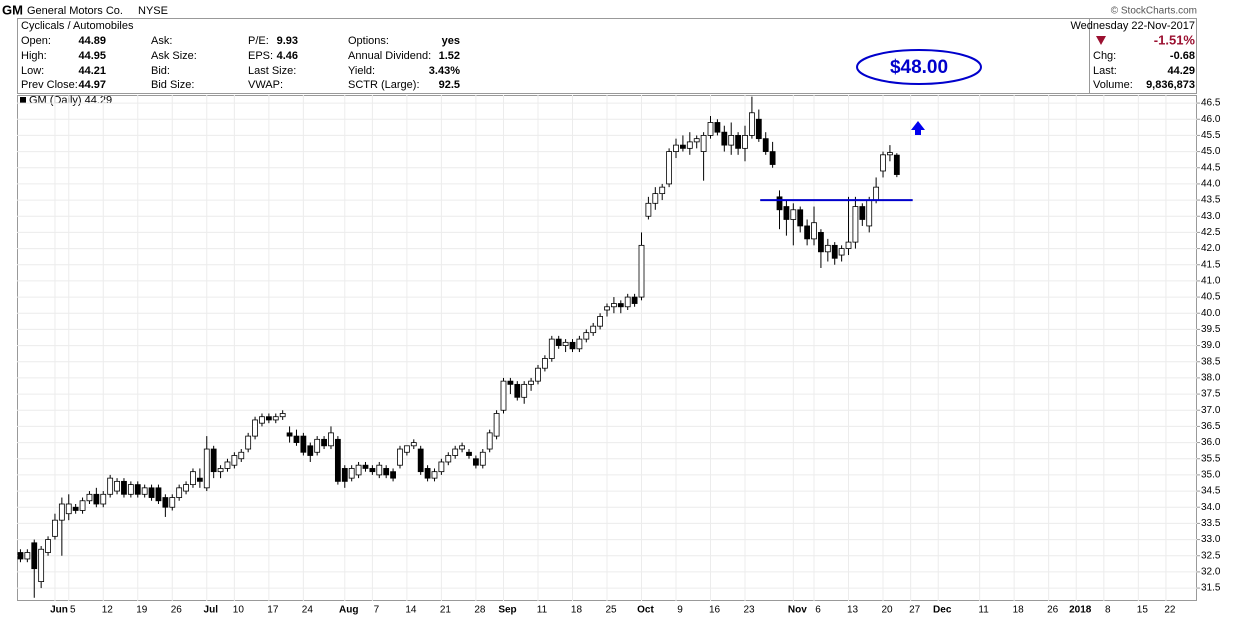 The width and height of the screenshot is (1240, 619). I want to click on stat-value: 44.95, so click(92, 56).